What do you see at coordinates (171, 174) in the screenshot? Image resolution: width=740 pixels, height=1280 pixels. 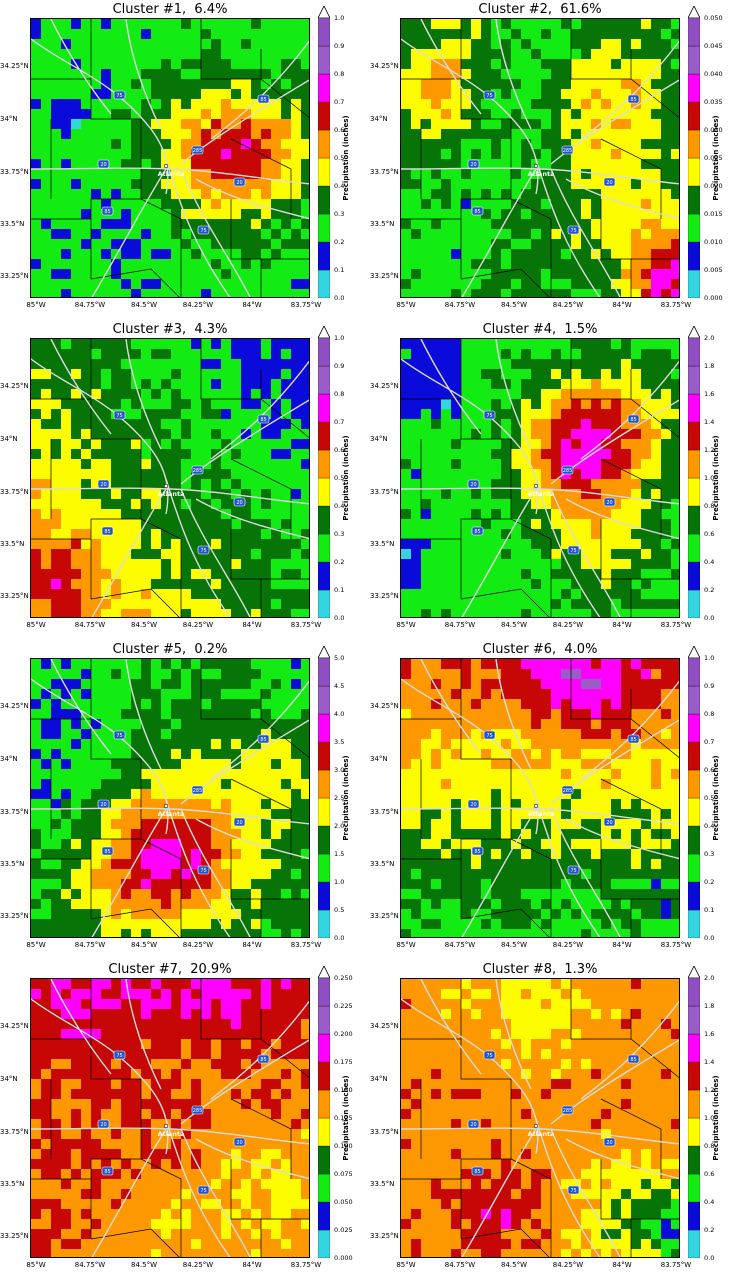 I see `city-label: Atlanta` at bounding box center [171, 174].